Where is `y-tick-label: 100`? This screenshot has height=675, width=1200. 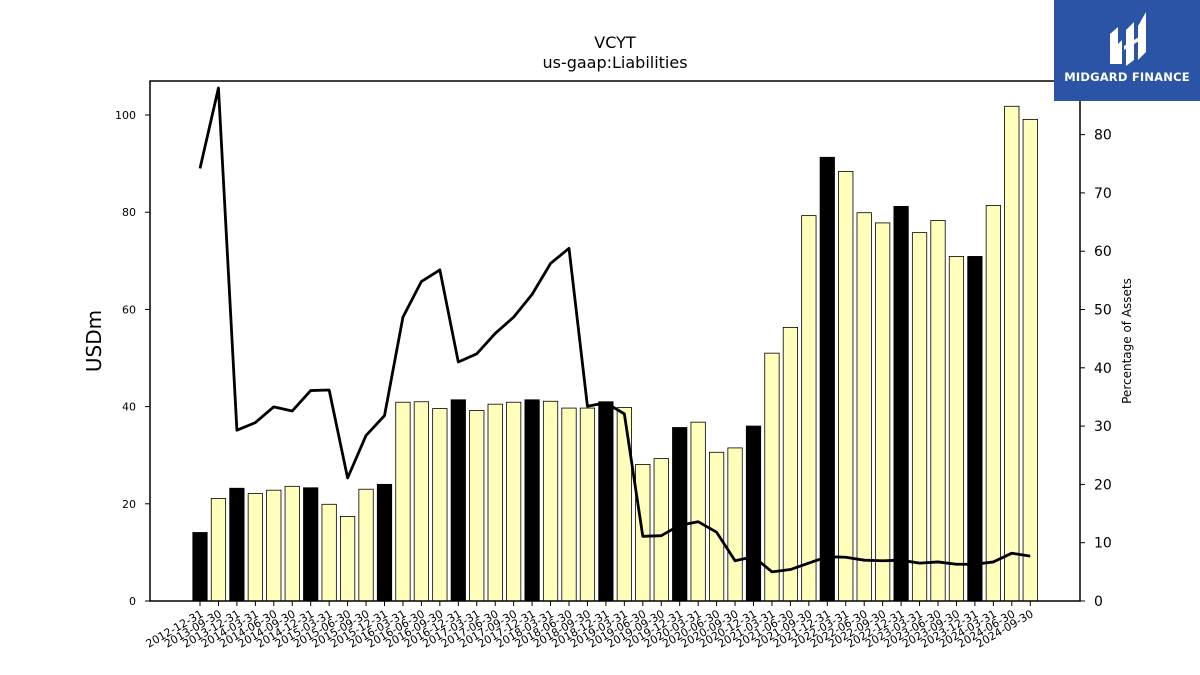
y-tick-label: 100 is located at coordinates (125, 115).